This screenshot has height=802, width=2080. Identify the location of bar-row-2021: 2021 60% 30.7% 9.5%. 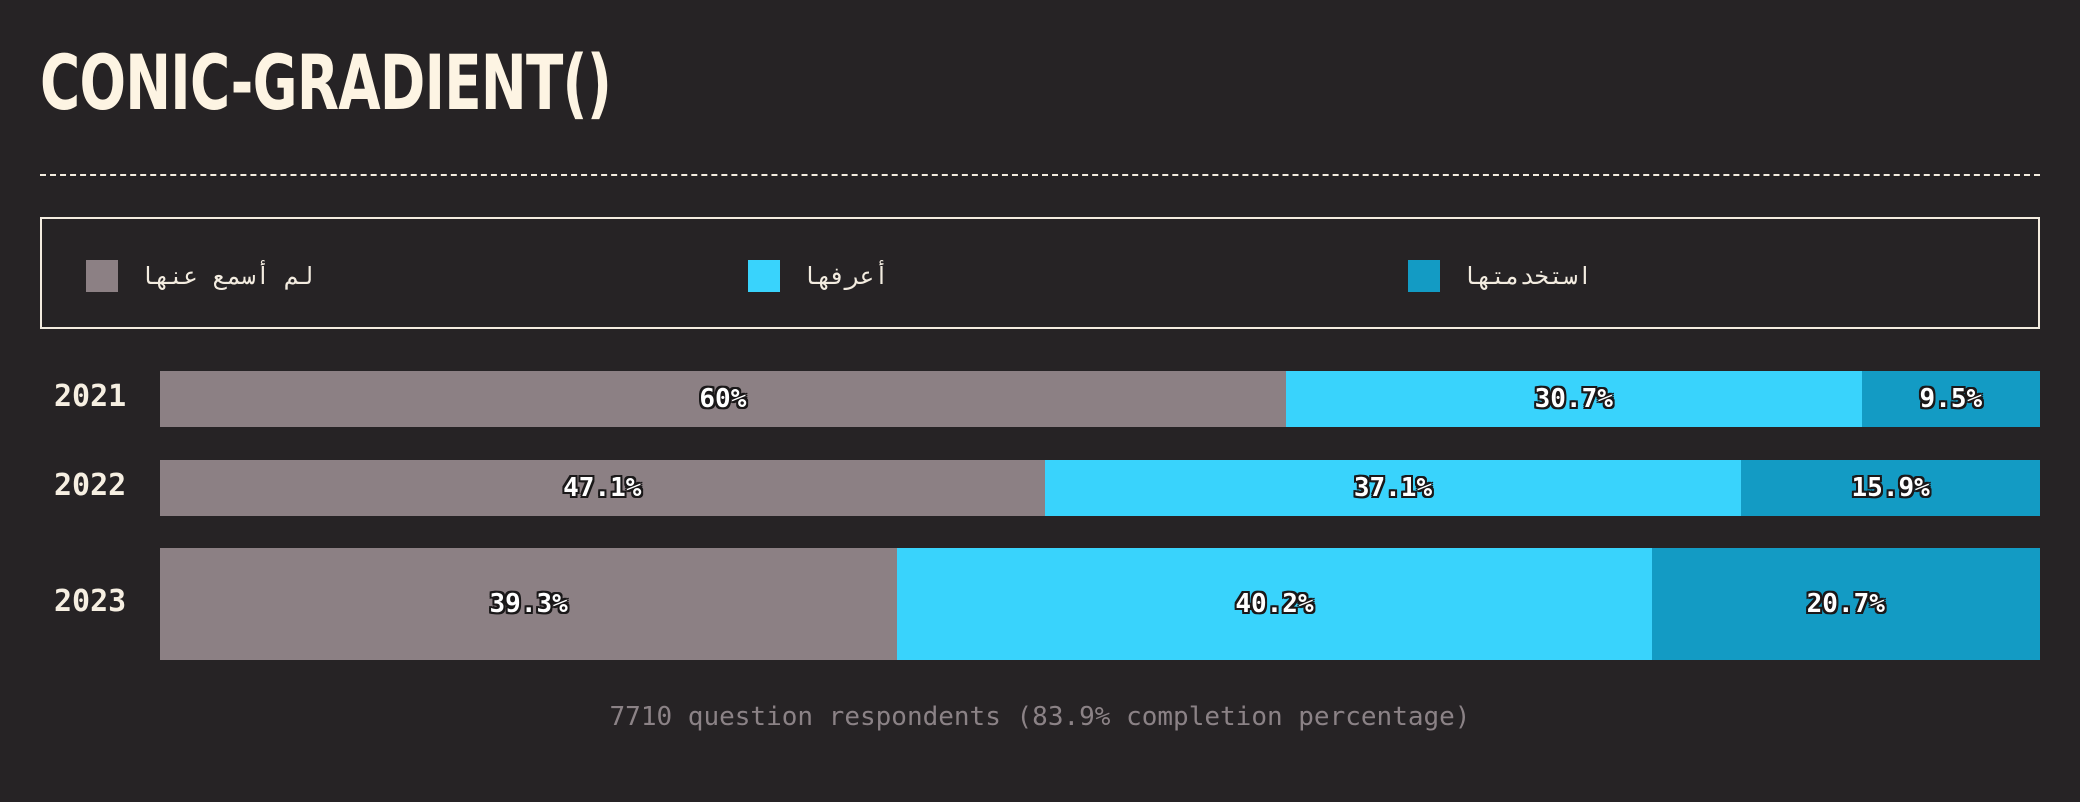
(1040, 399).